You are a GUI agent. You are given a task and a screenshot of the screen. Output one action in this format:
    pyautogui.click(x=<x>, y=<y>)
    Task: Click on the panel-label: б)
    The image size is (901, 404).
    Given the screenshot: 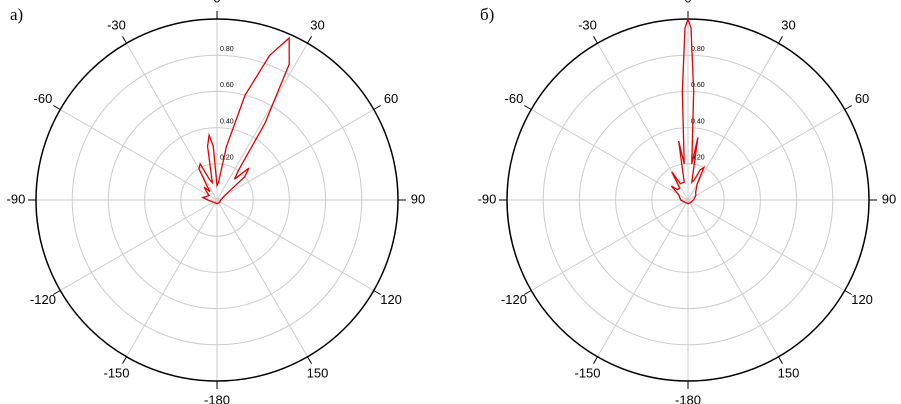 What is the action you would take?
    pyautogui.click(x=487, y=14)
    